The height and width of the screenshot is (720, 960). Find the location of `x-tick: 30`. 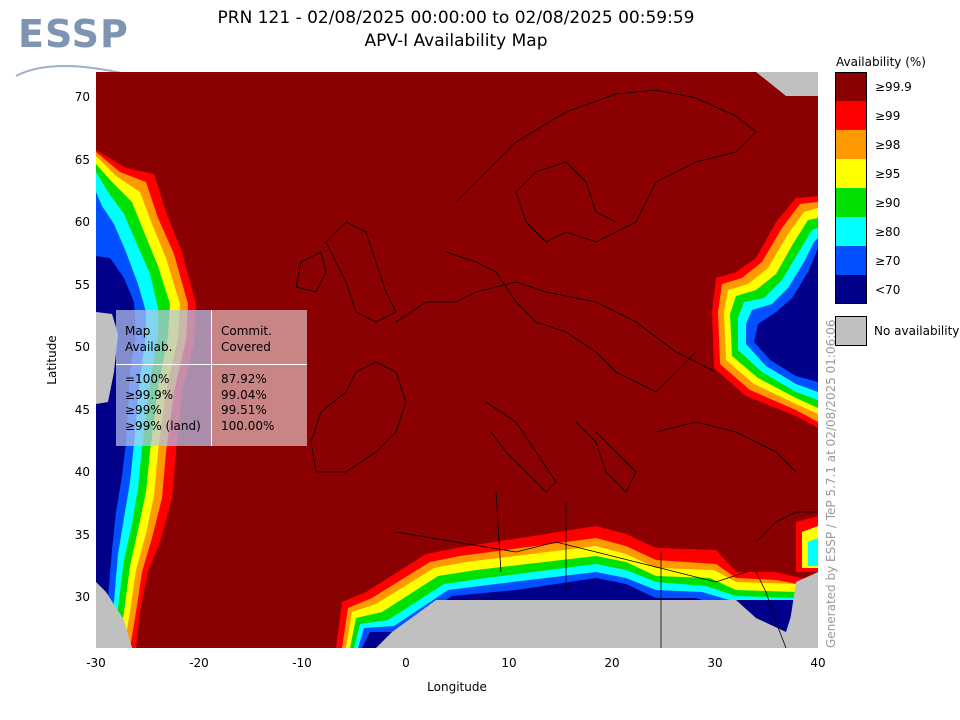

x-tick: 30 is located at coordinates (715, 663).